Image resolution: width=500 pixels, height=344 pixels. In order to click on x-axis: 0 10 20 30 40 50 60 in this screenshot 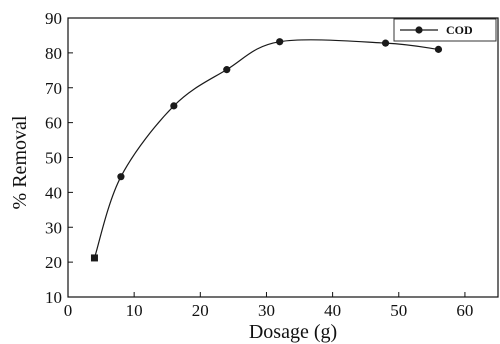, I will do `click(268, 306)`.